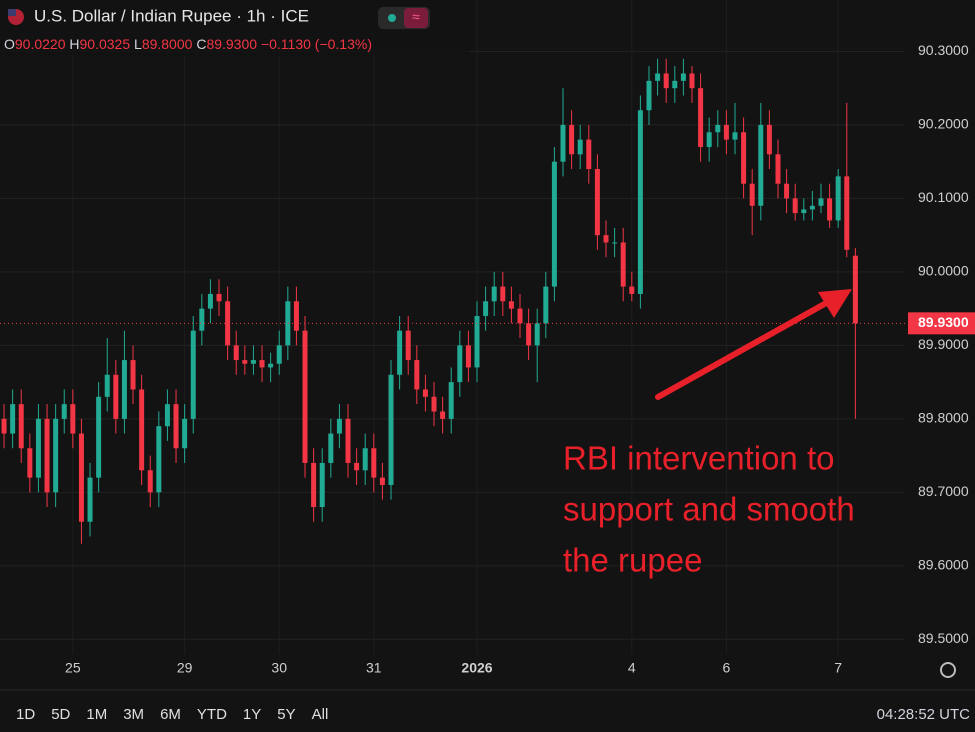 The height and width of the screenshot is (732, 975). I want to click on y-tick-label: 89.5000, so click(943, 638).